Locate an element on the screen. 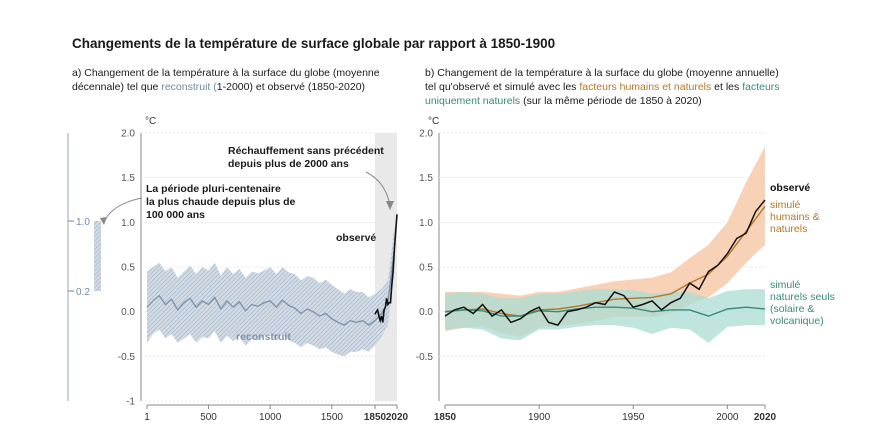 Image resolution: width=883 pixels, height=429 pixels. y-tick-label-a: 1.5 is located at coordinates (128, 178).